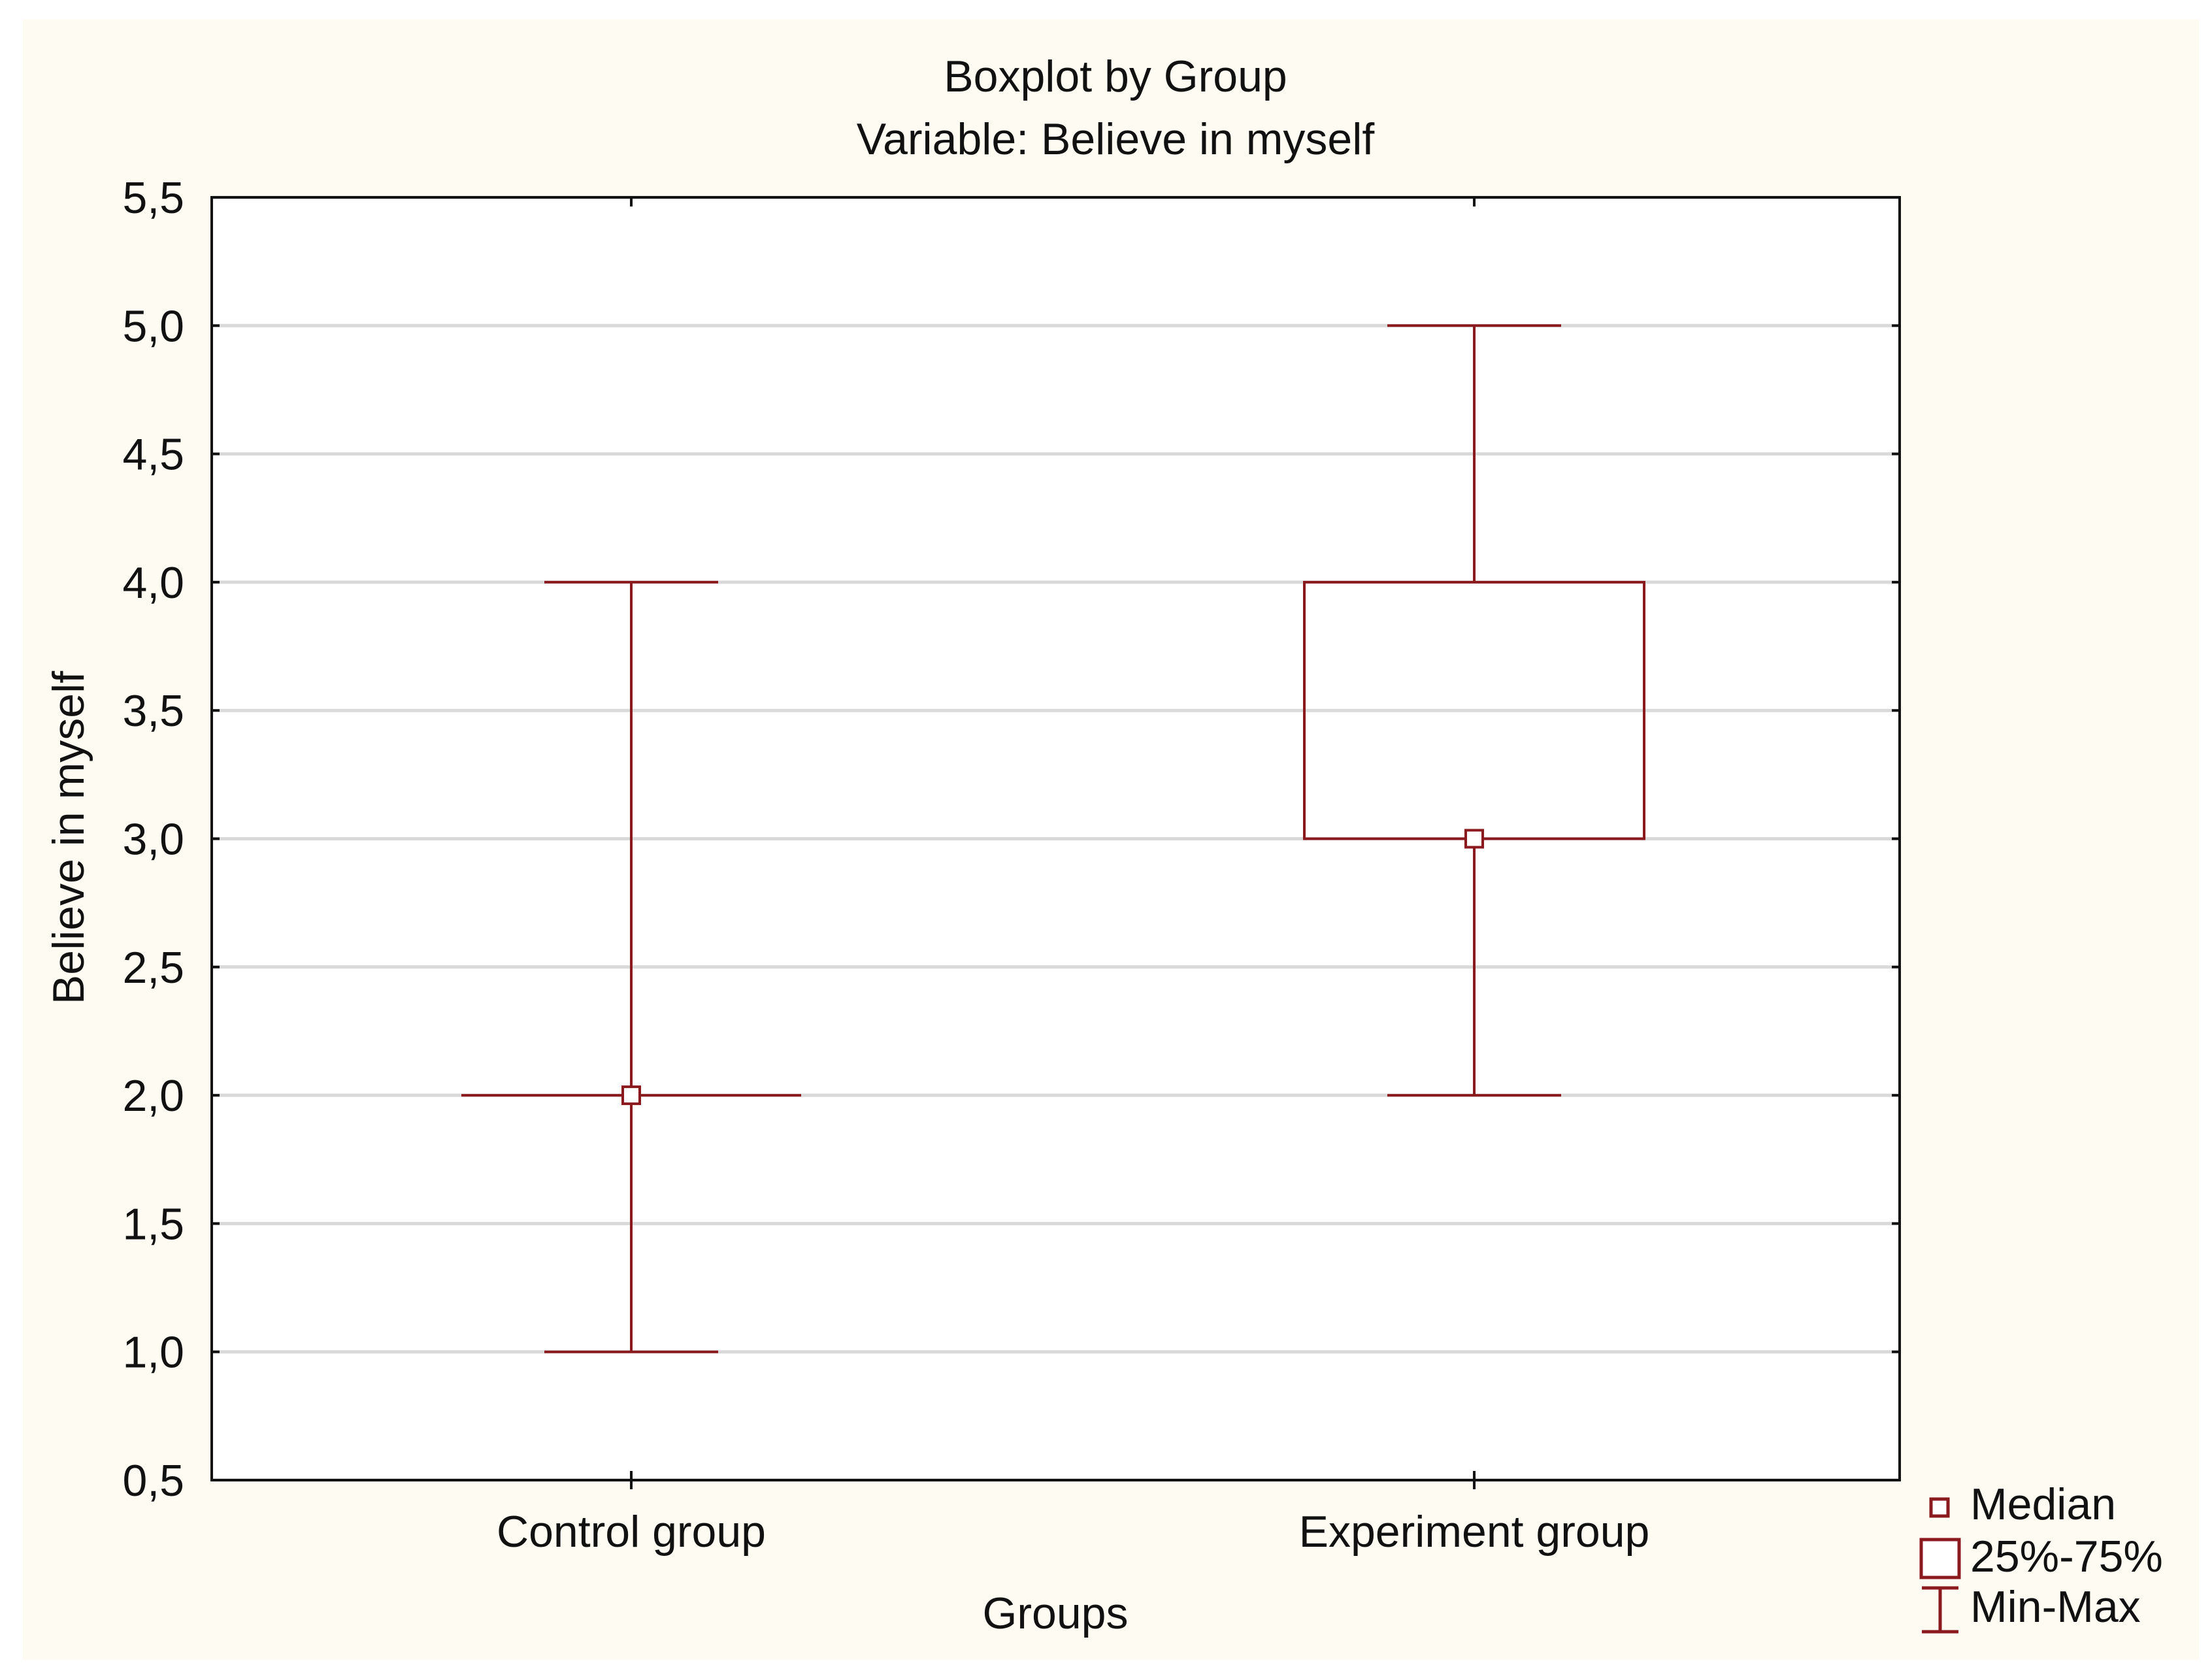 The height and width of the screenshot is (1667, 2212). What do you see at coordinates (1115, 76) in the screenshot?
I see `chart-title: Boxplot by Group` at bounding box center [1115, 76].